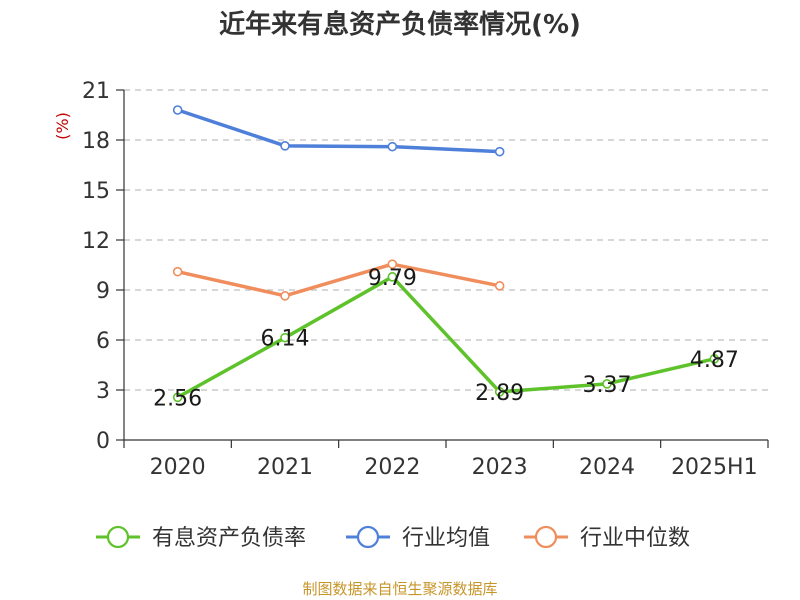 The image size is (800, 600). I want to click on data-label: 6.14, so click(285, 339).